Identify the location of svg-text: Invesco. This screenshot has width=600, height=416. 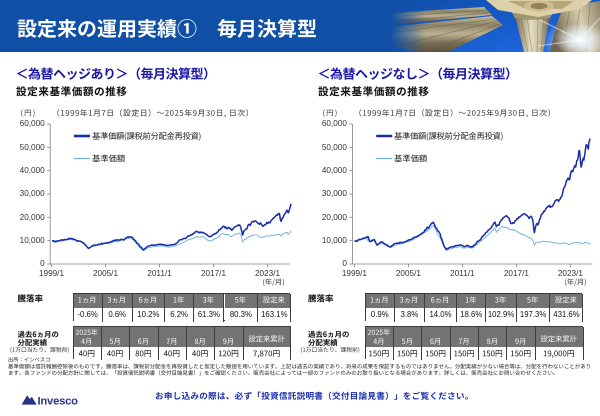
(58, 402).